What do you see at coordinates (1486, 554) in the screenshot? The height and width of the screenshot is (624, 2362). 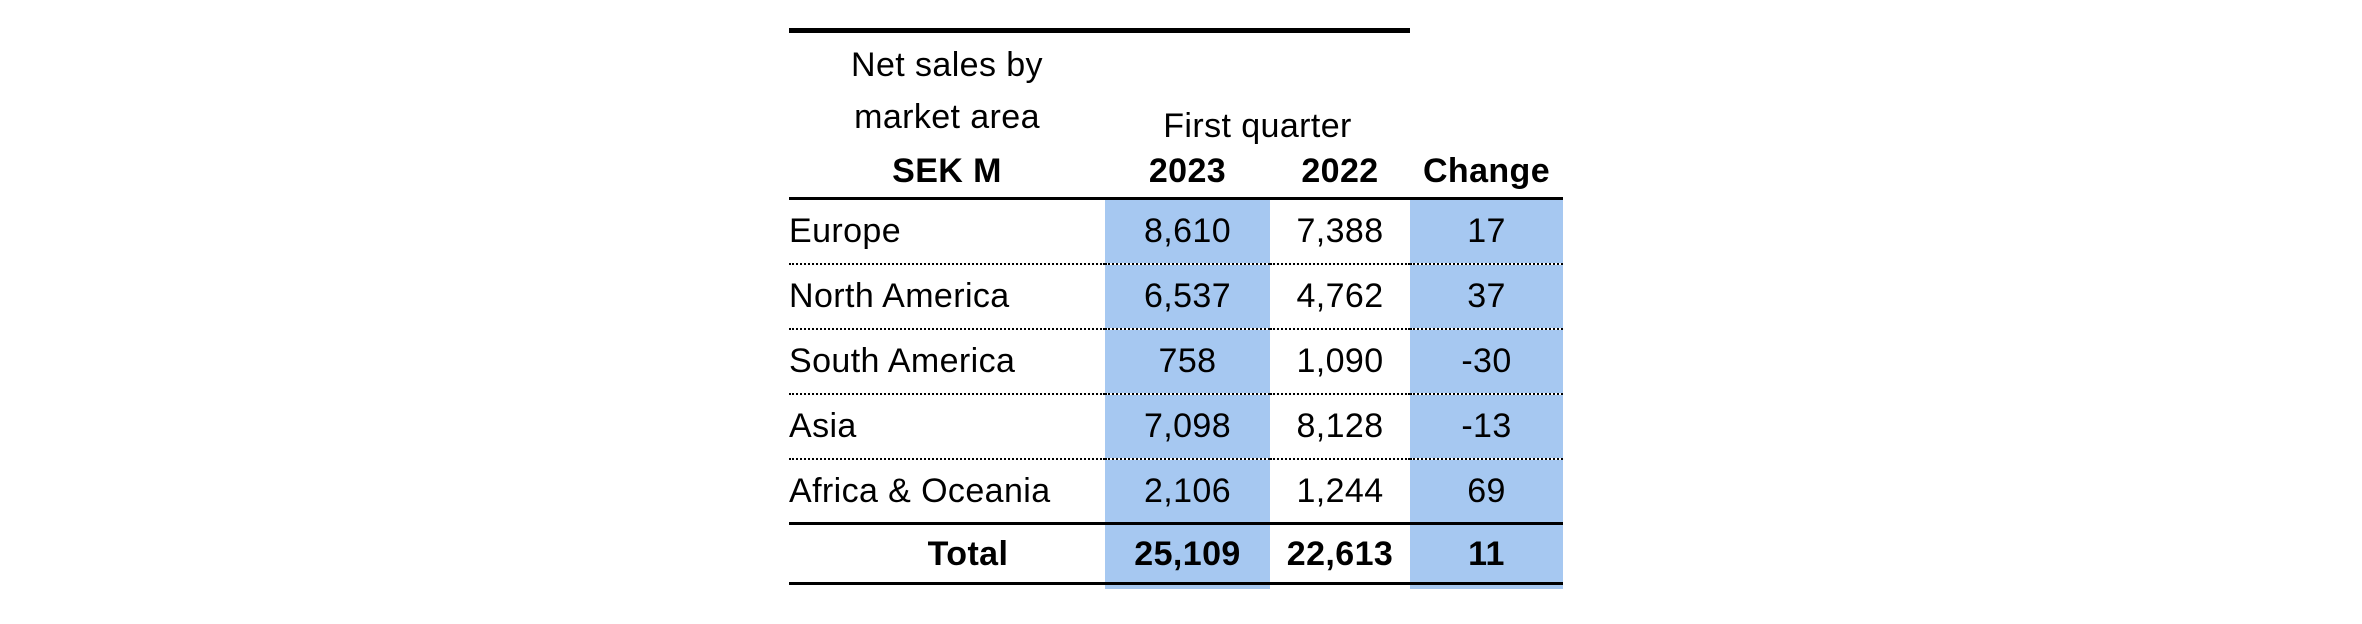 I see `total-value-change: 11` at bounding box center [1486, 554].